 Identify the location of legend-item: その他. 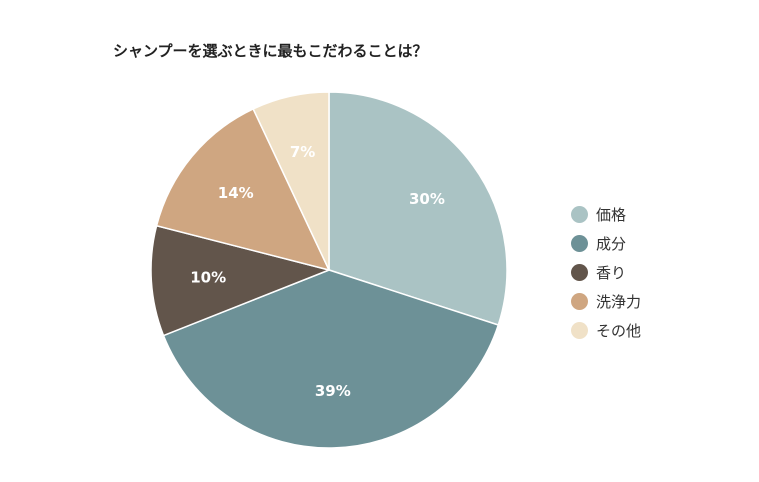
(606, 330).